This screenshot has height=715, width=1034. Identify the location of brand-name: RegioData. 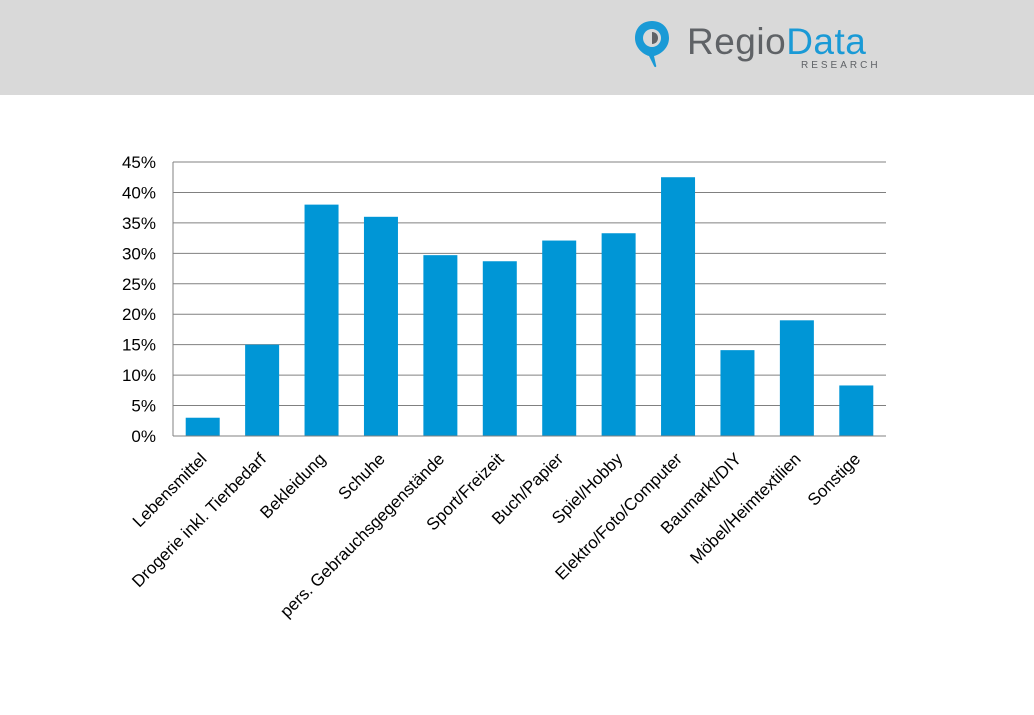
(776, 42).